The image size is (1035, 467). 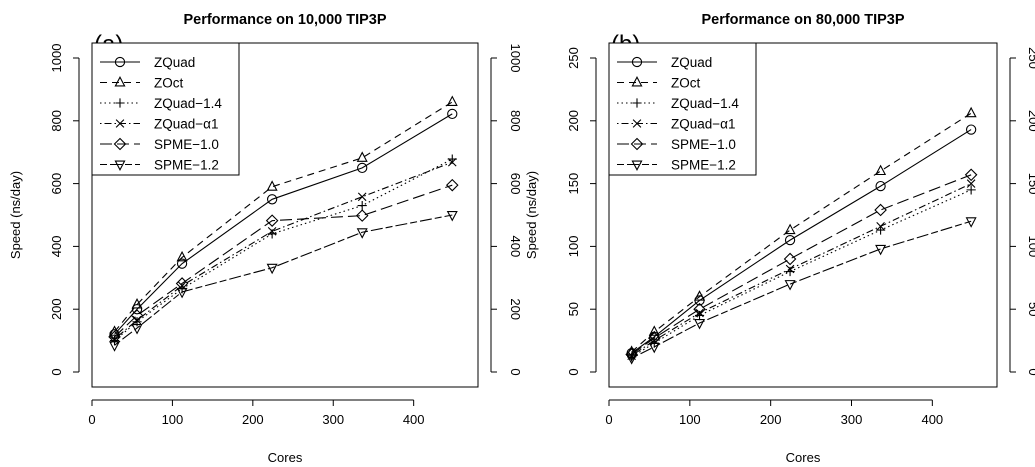 I want to click on y-axis-label: Speed (ns/day), so click(x=531, y=215).